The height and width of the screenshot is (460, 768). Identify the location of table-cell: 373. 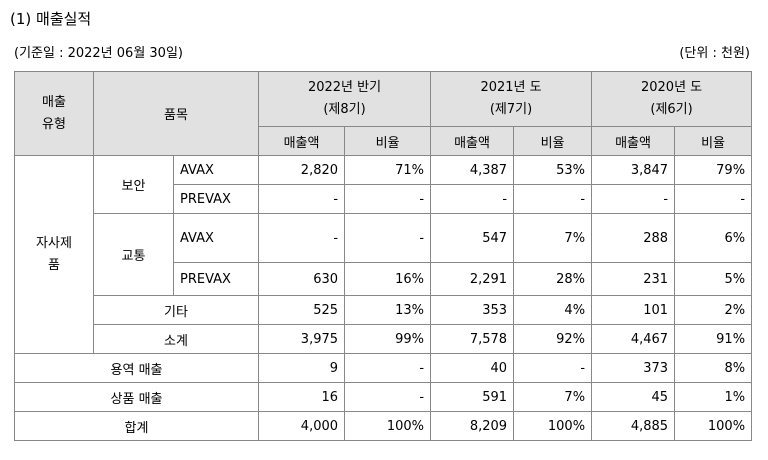
(633, 368).